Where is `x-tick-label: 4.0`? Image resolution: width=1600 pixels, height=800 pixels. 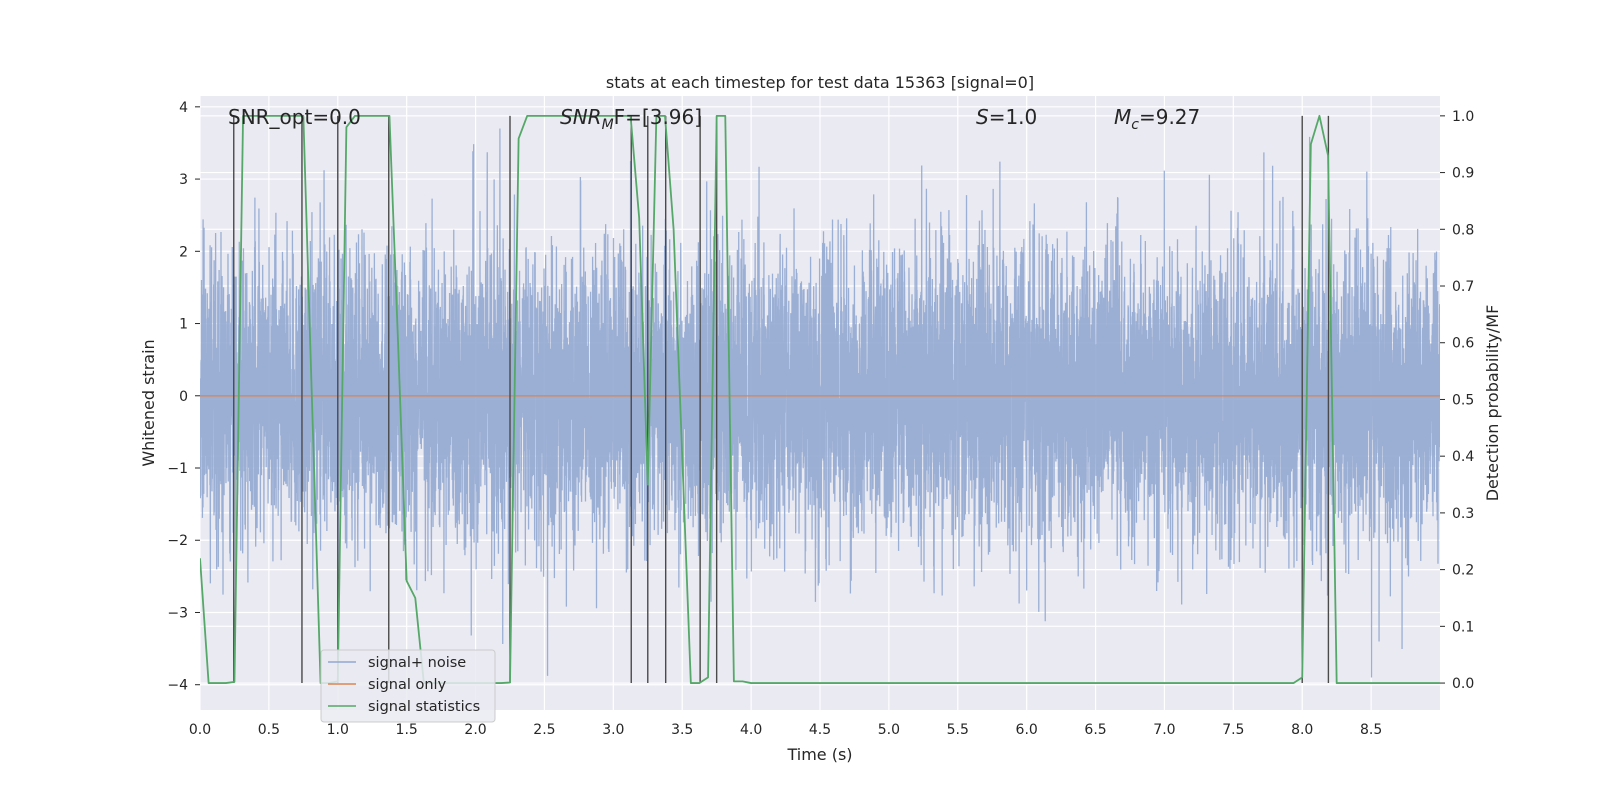
x-tick-label: 4.0 is located at coordinates (751, 730).